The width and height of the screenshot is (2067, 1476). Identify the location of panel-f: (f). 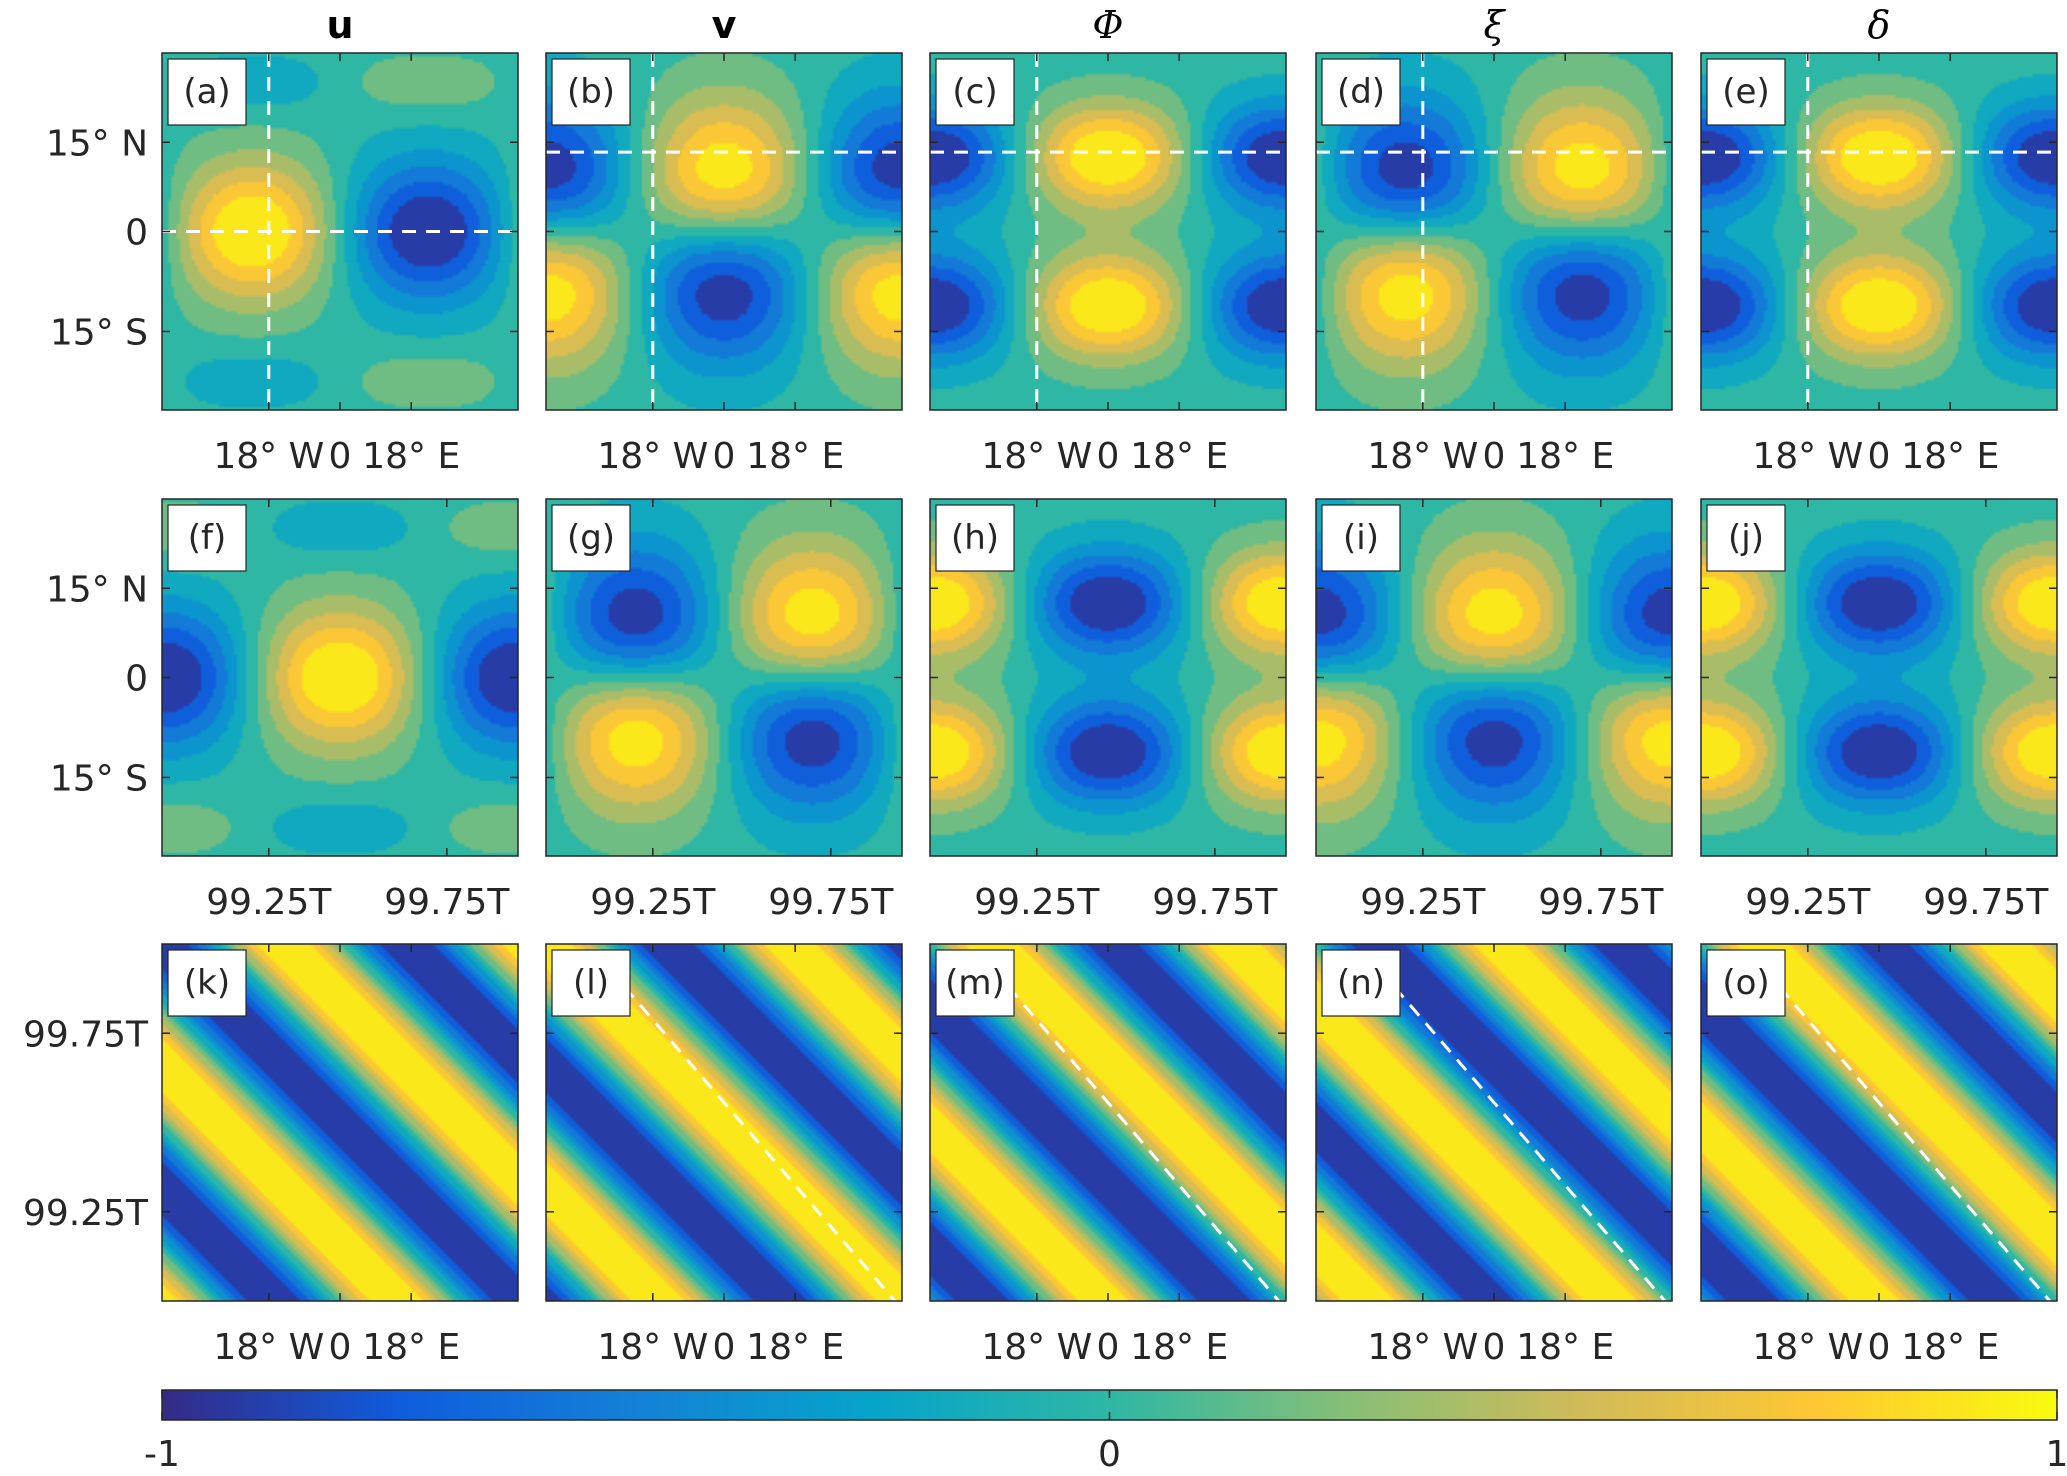
(340, 677).